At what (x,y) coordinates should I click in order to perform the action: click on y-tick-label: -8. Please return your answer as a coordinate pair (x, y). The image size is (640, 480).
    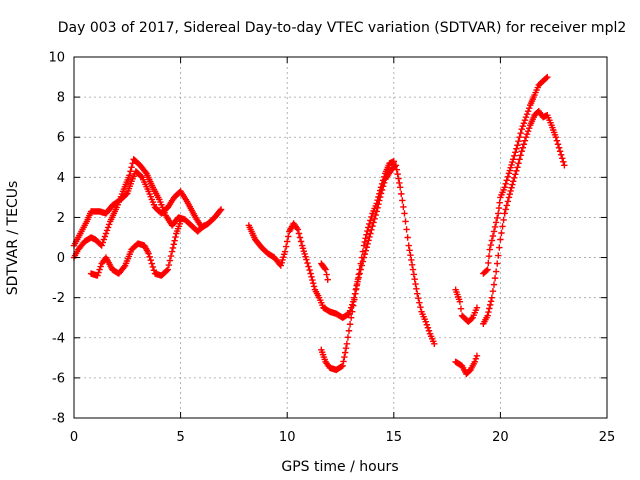
    Looking at the image, I should click on (58, 419).